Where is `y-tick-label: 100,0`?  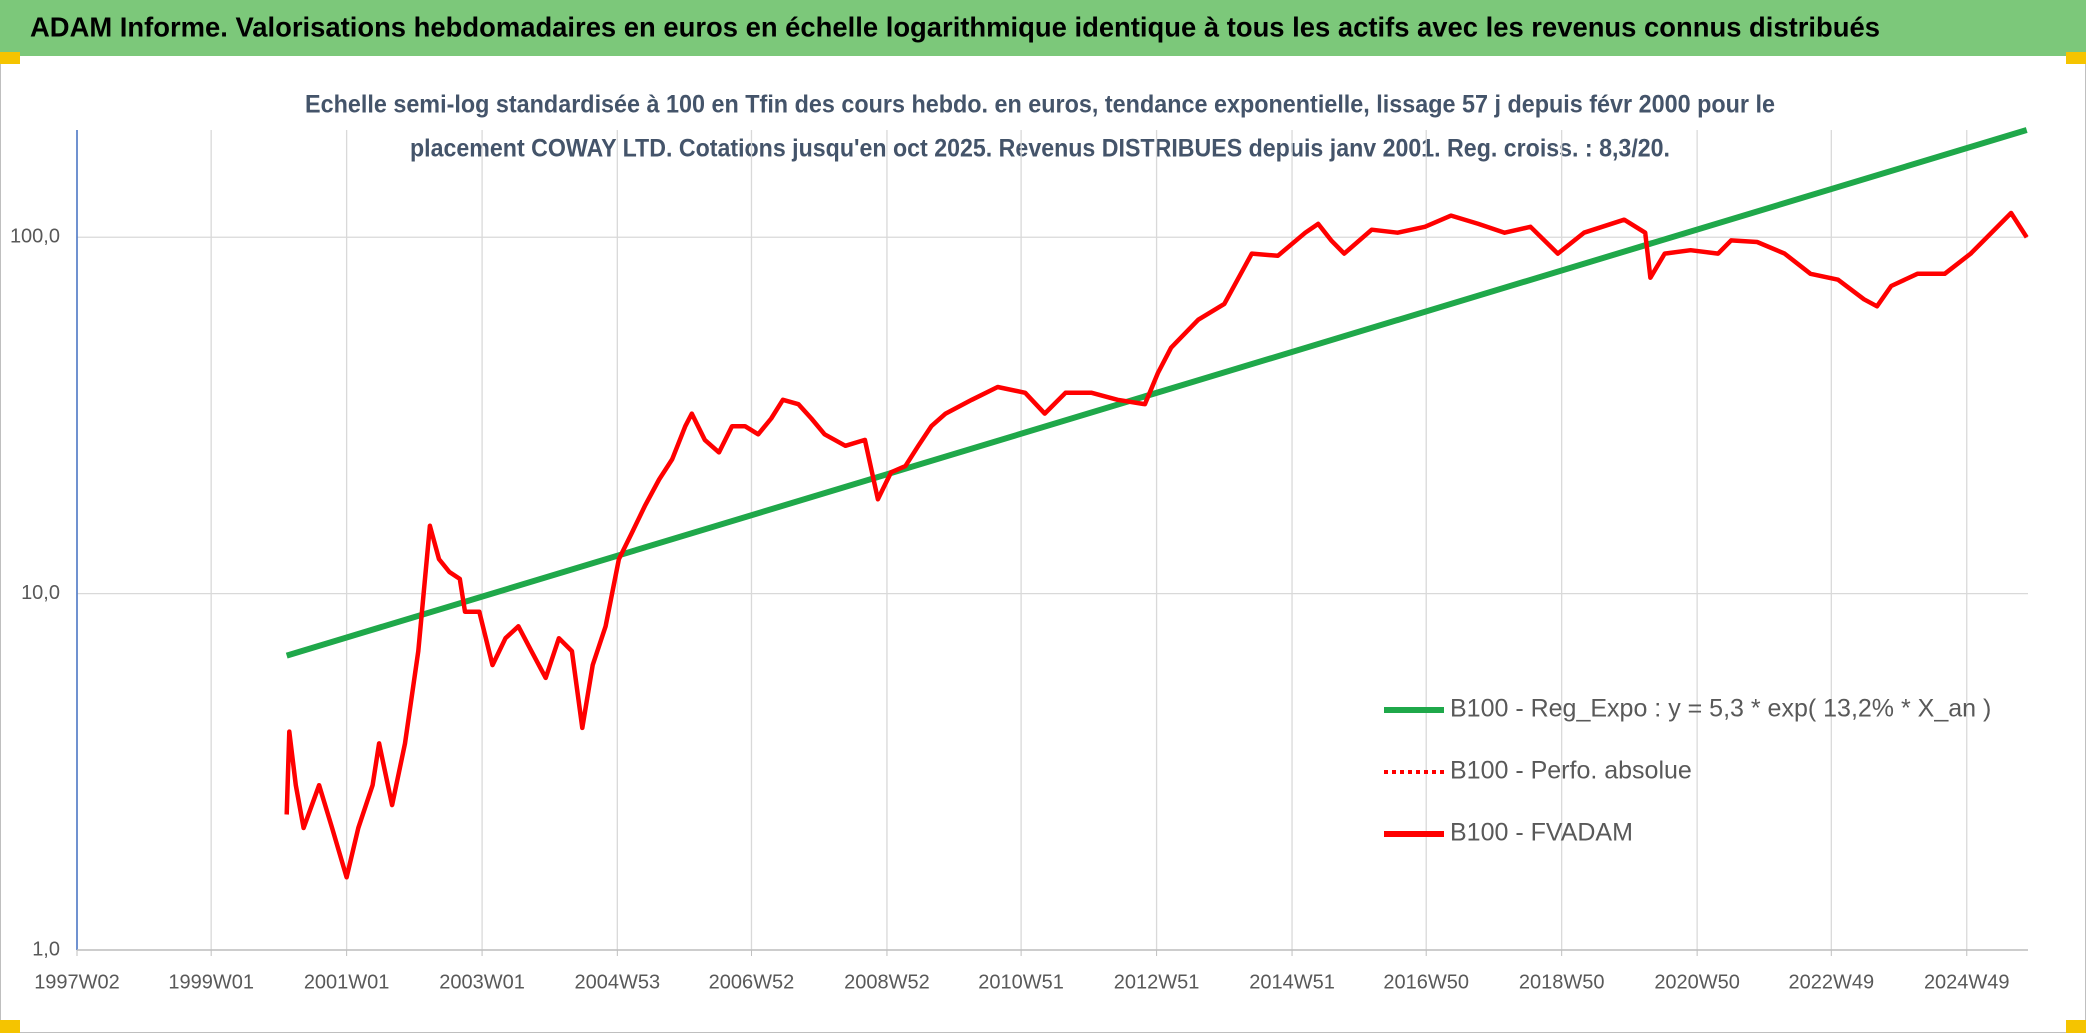
y-tick-label: 100,0 is located at coordinates (35, 237).